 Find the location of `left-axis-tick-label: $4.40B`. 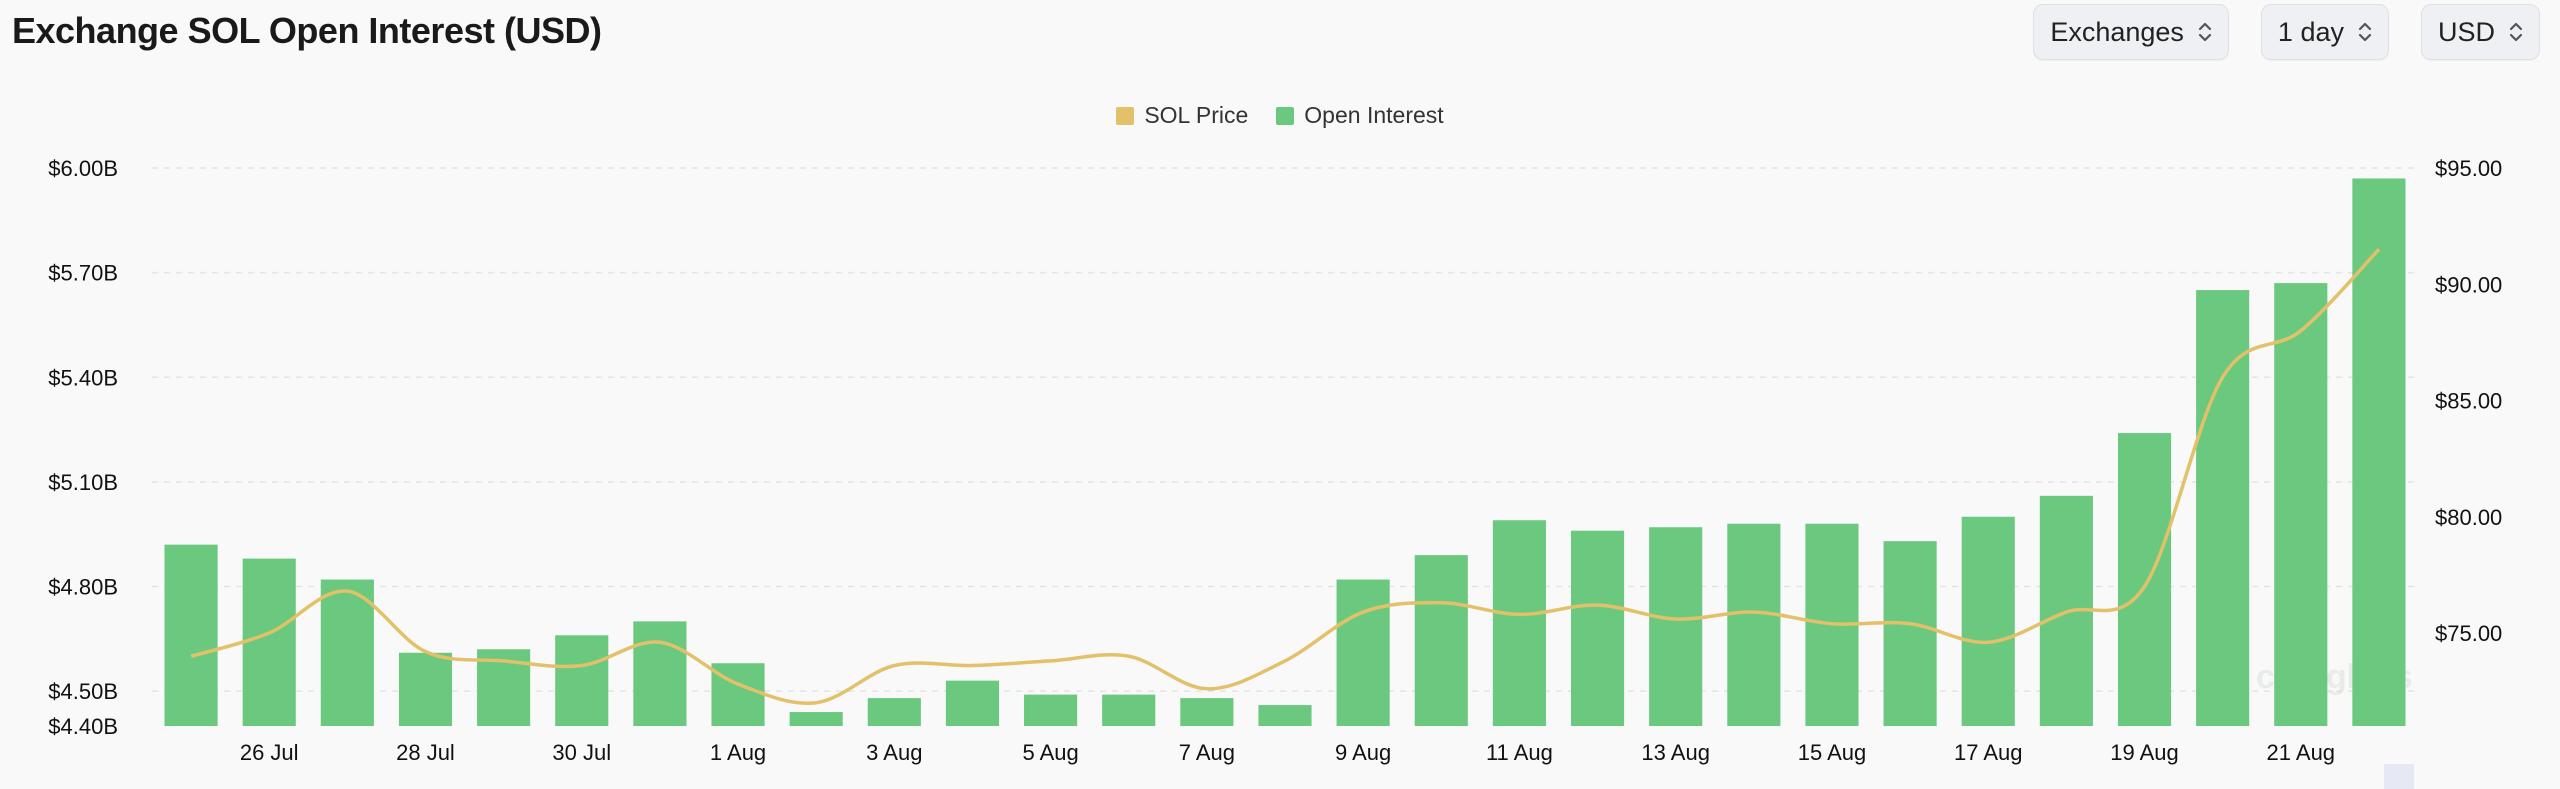

left-axis-tick-label: $4.40B is located at coordinates (83, 726).